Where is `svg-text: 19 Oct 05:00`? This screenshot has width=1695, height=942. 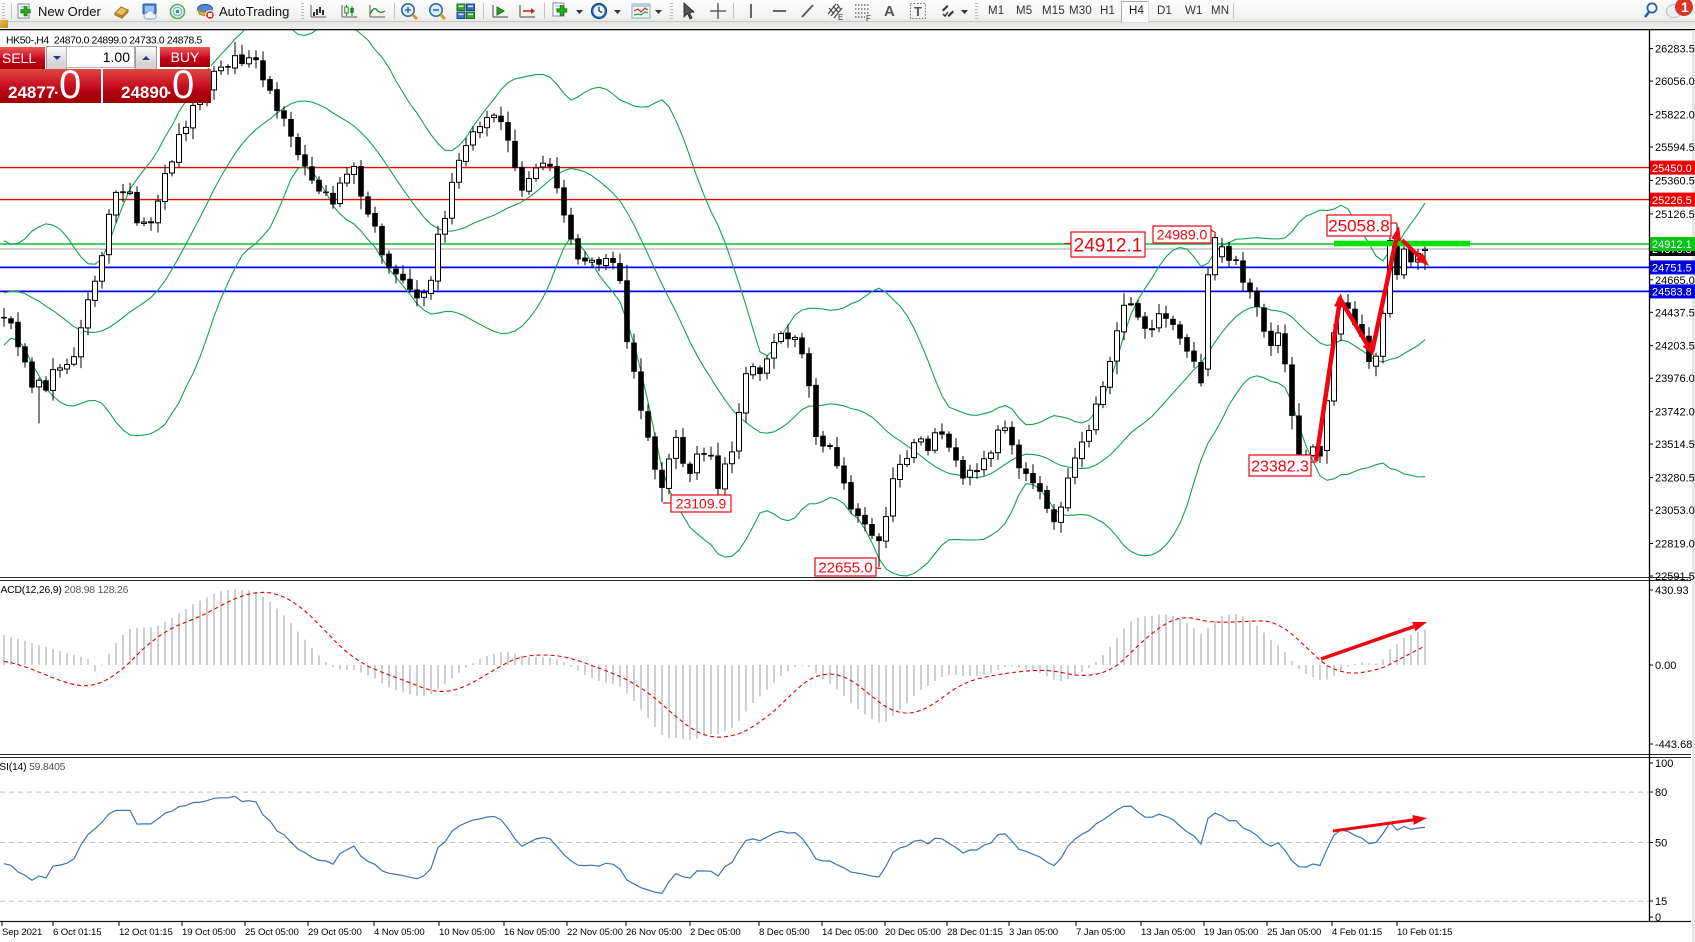 svg-text: 19 Oct 05:00 is located at coordinates (209, 932).